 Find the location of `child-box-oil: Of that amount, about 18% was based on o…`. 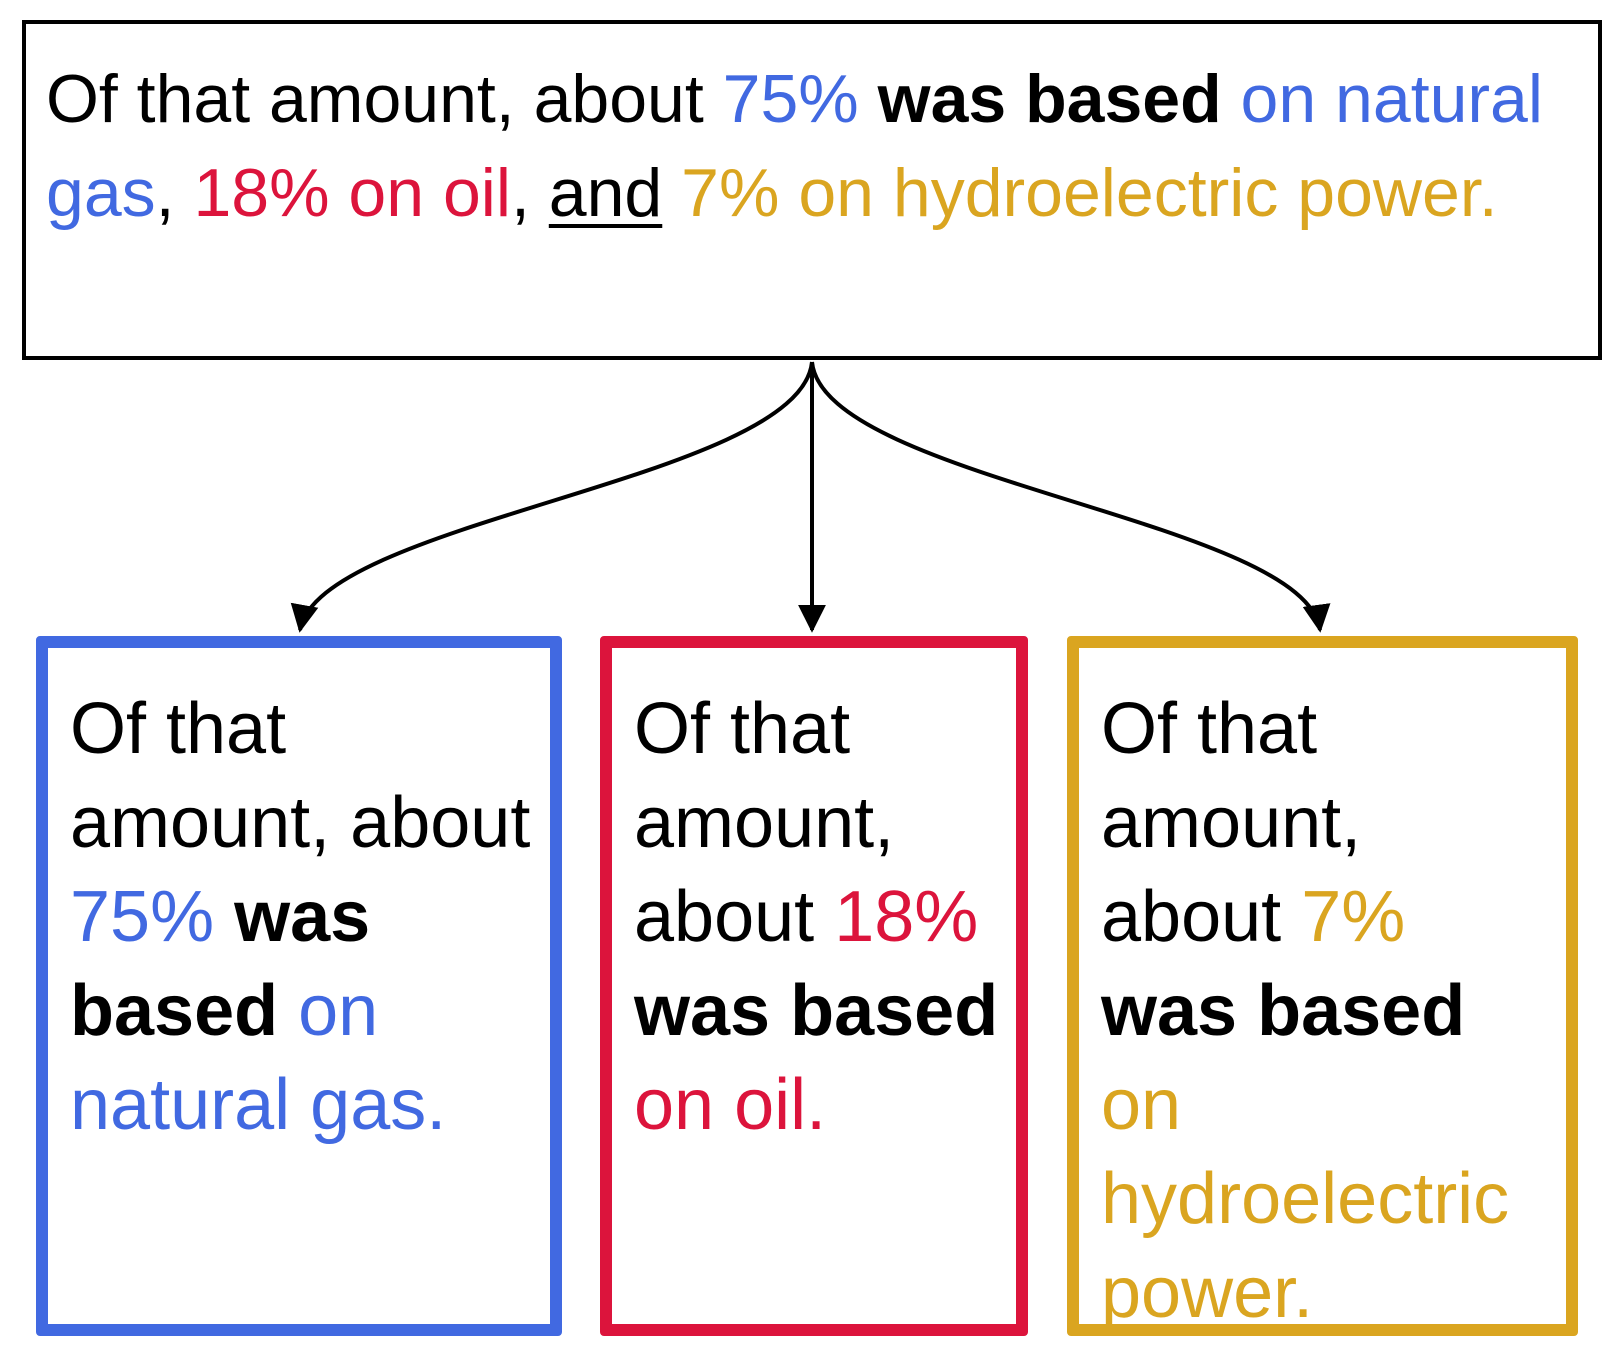

child-box-oil: Of that amount, about 18% was based on o… is located at coordinates (814, 986).